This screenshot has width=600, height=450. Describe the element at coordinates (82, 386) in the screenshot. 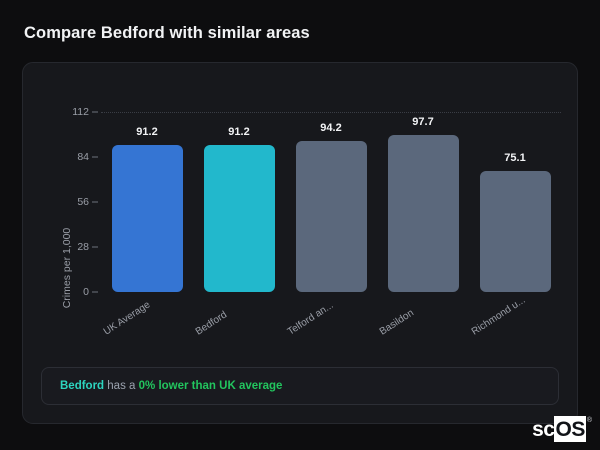

I see `footnote-area-name: Bedford` at that location.